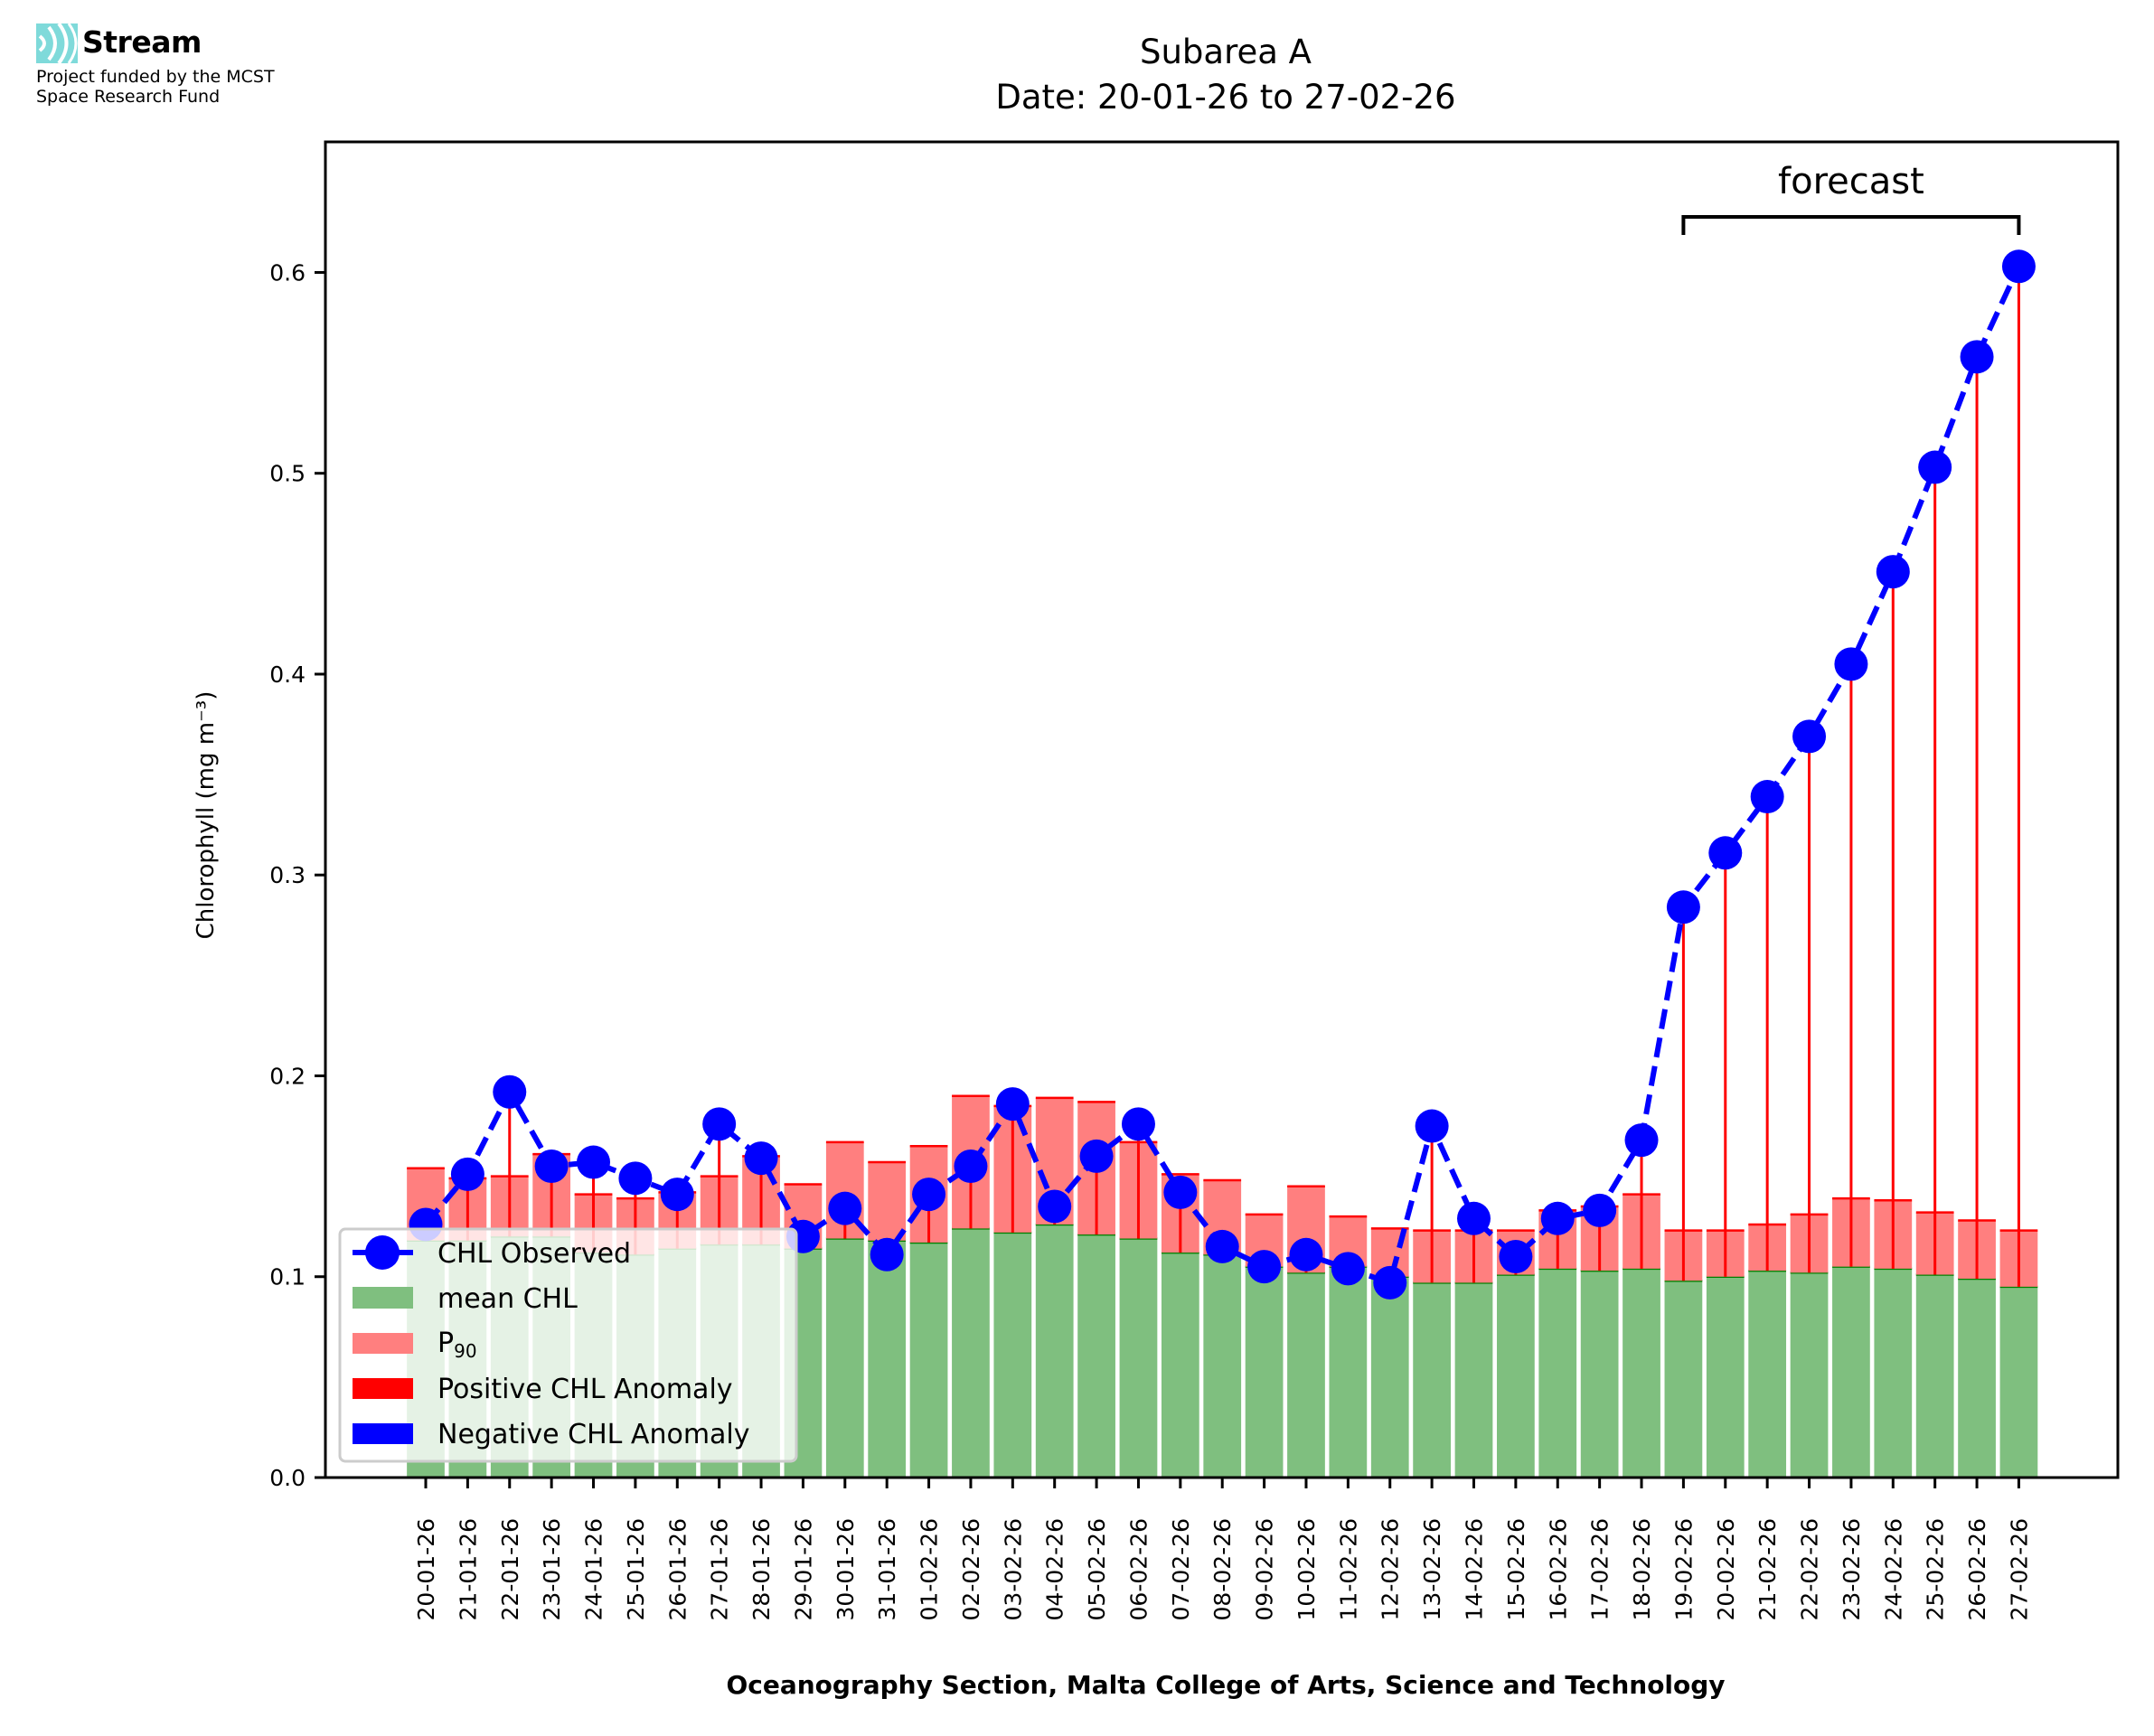 This screenshot has width=2154, height=1736. I want to click on legend-item-positive: Positive CHL Anomaly, so click(543, 1389).